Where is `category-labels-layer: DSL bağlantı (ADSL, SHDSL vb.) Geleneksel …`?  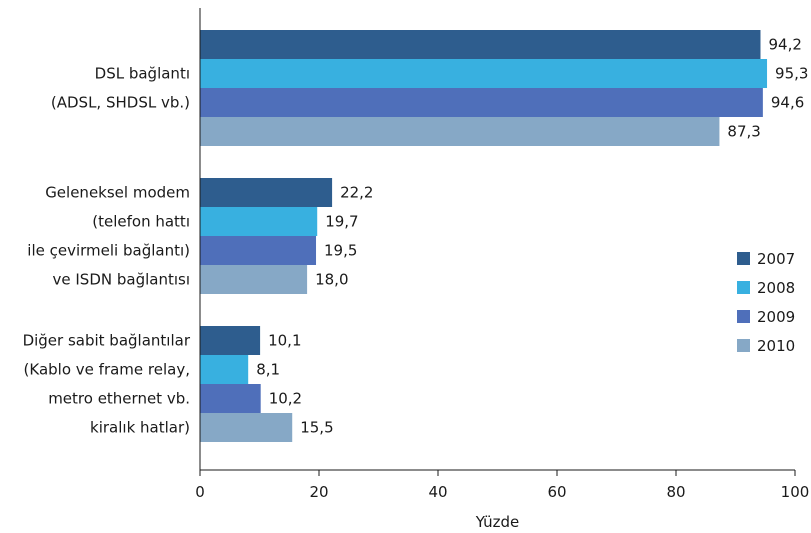
category-labels-layer: DSL bağlantı (ADSL, SHDSL vb.) Geleneksel … is located at coordinates (107, 251).